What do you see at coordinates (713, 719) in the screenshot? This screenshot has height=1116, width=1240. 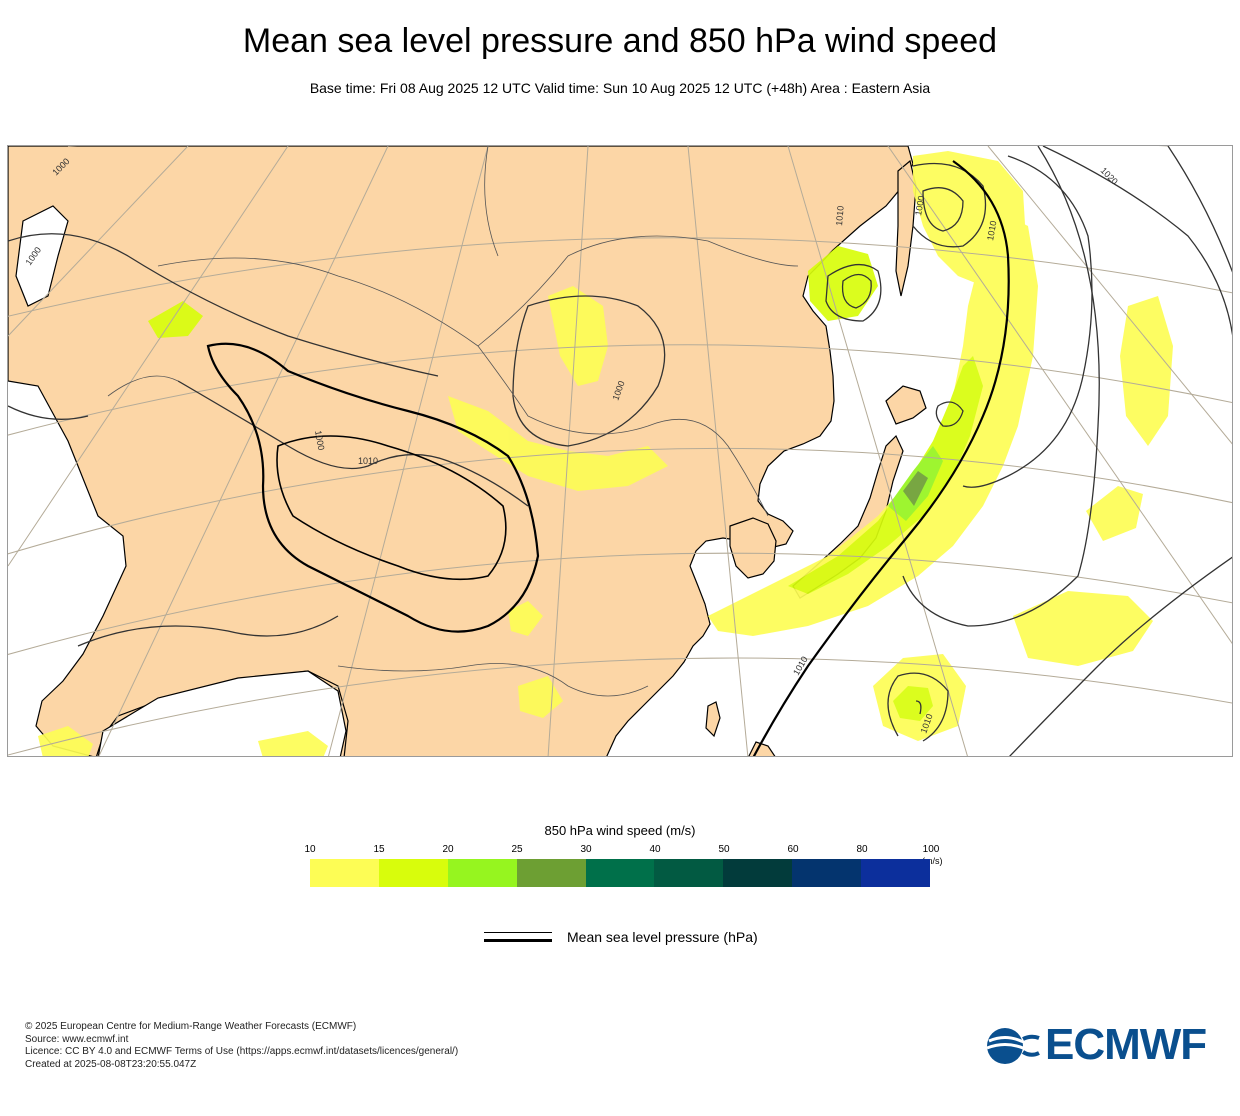 I see `land-taiwan` at bounding box center [713, 719].